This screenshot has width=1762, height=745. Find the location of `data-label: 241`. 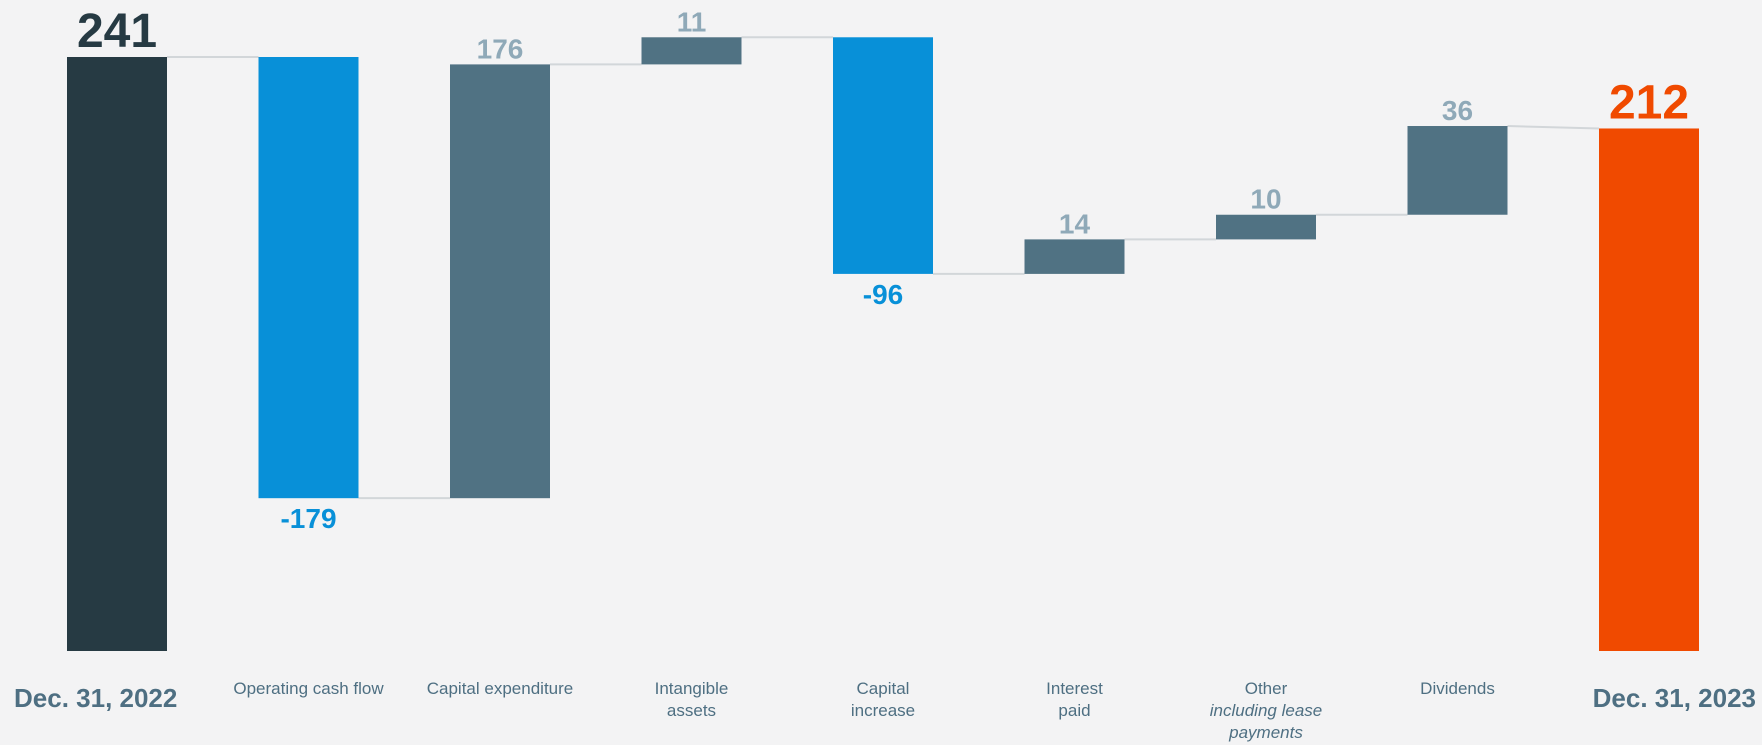

data-label: 241 is located at coordinates (117, 31).